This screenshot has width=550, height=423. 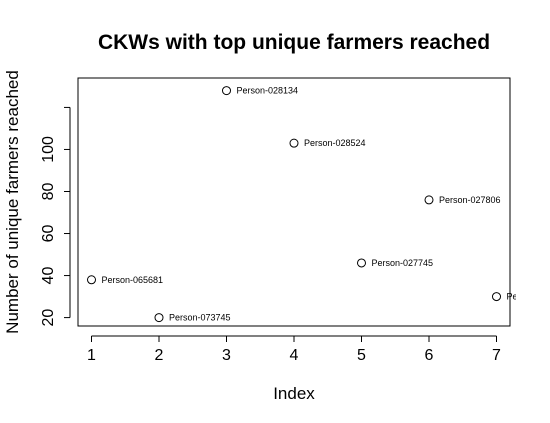 I want to click on point-label: Person-028524, so click(x=335, y=143).